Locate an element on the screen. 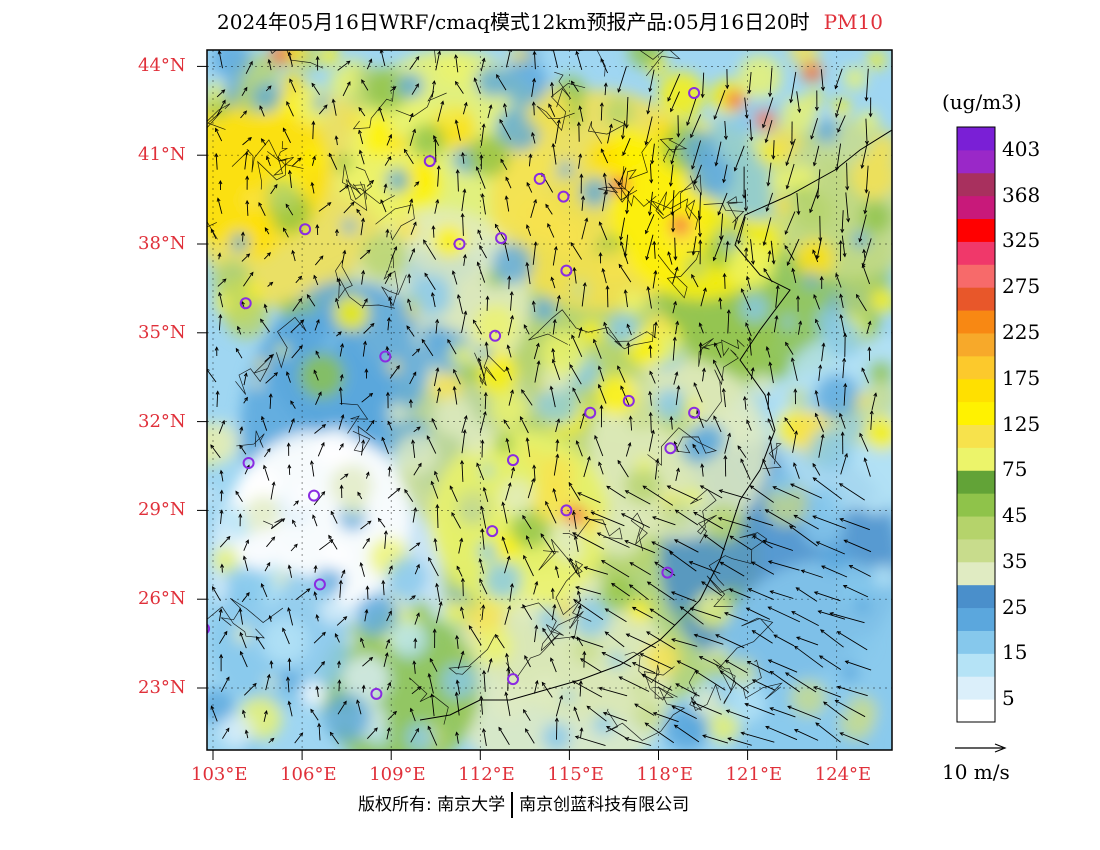 This screenshot has height=850, width=1100. lon-label-7: 124°E is located at coordinates (843, 774).